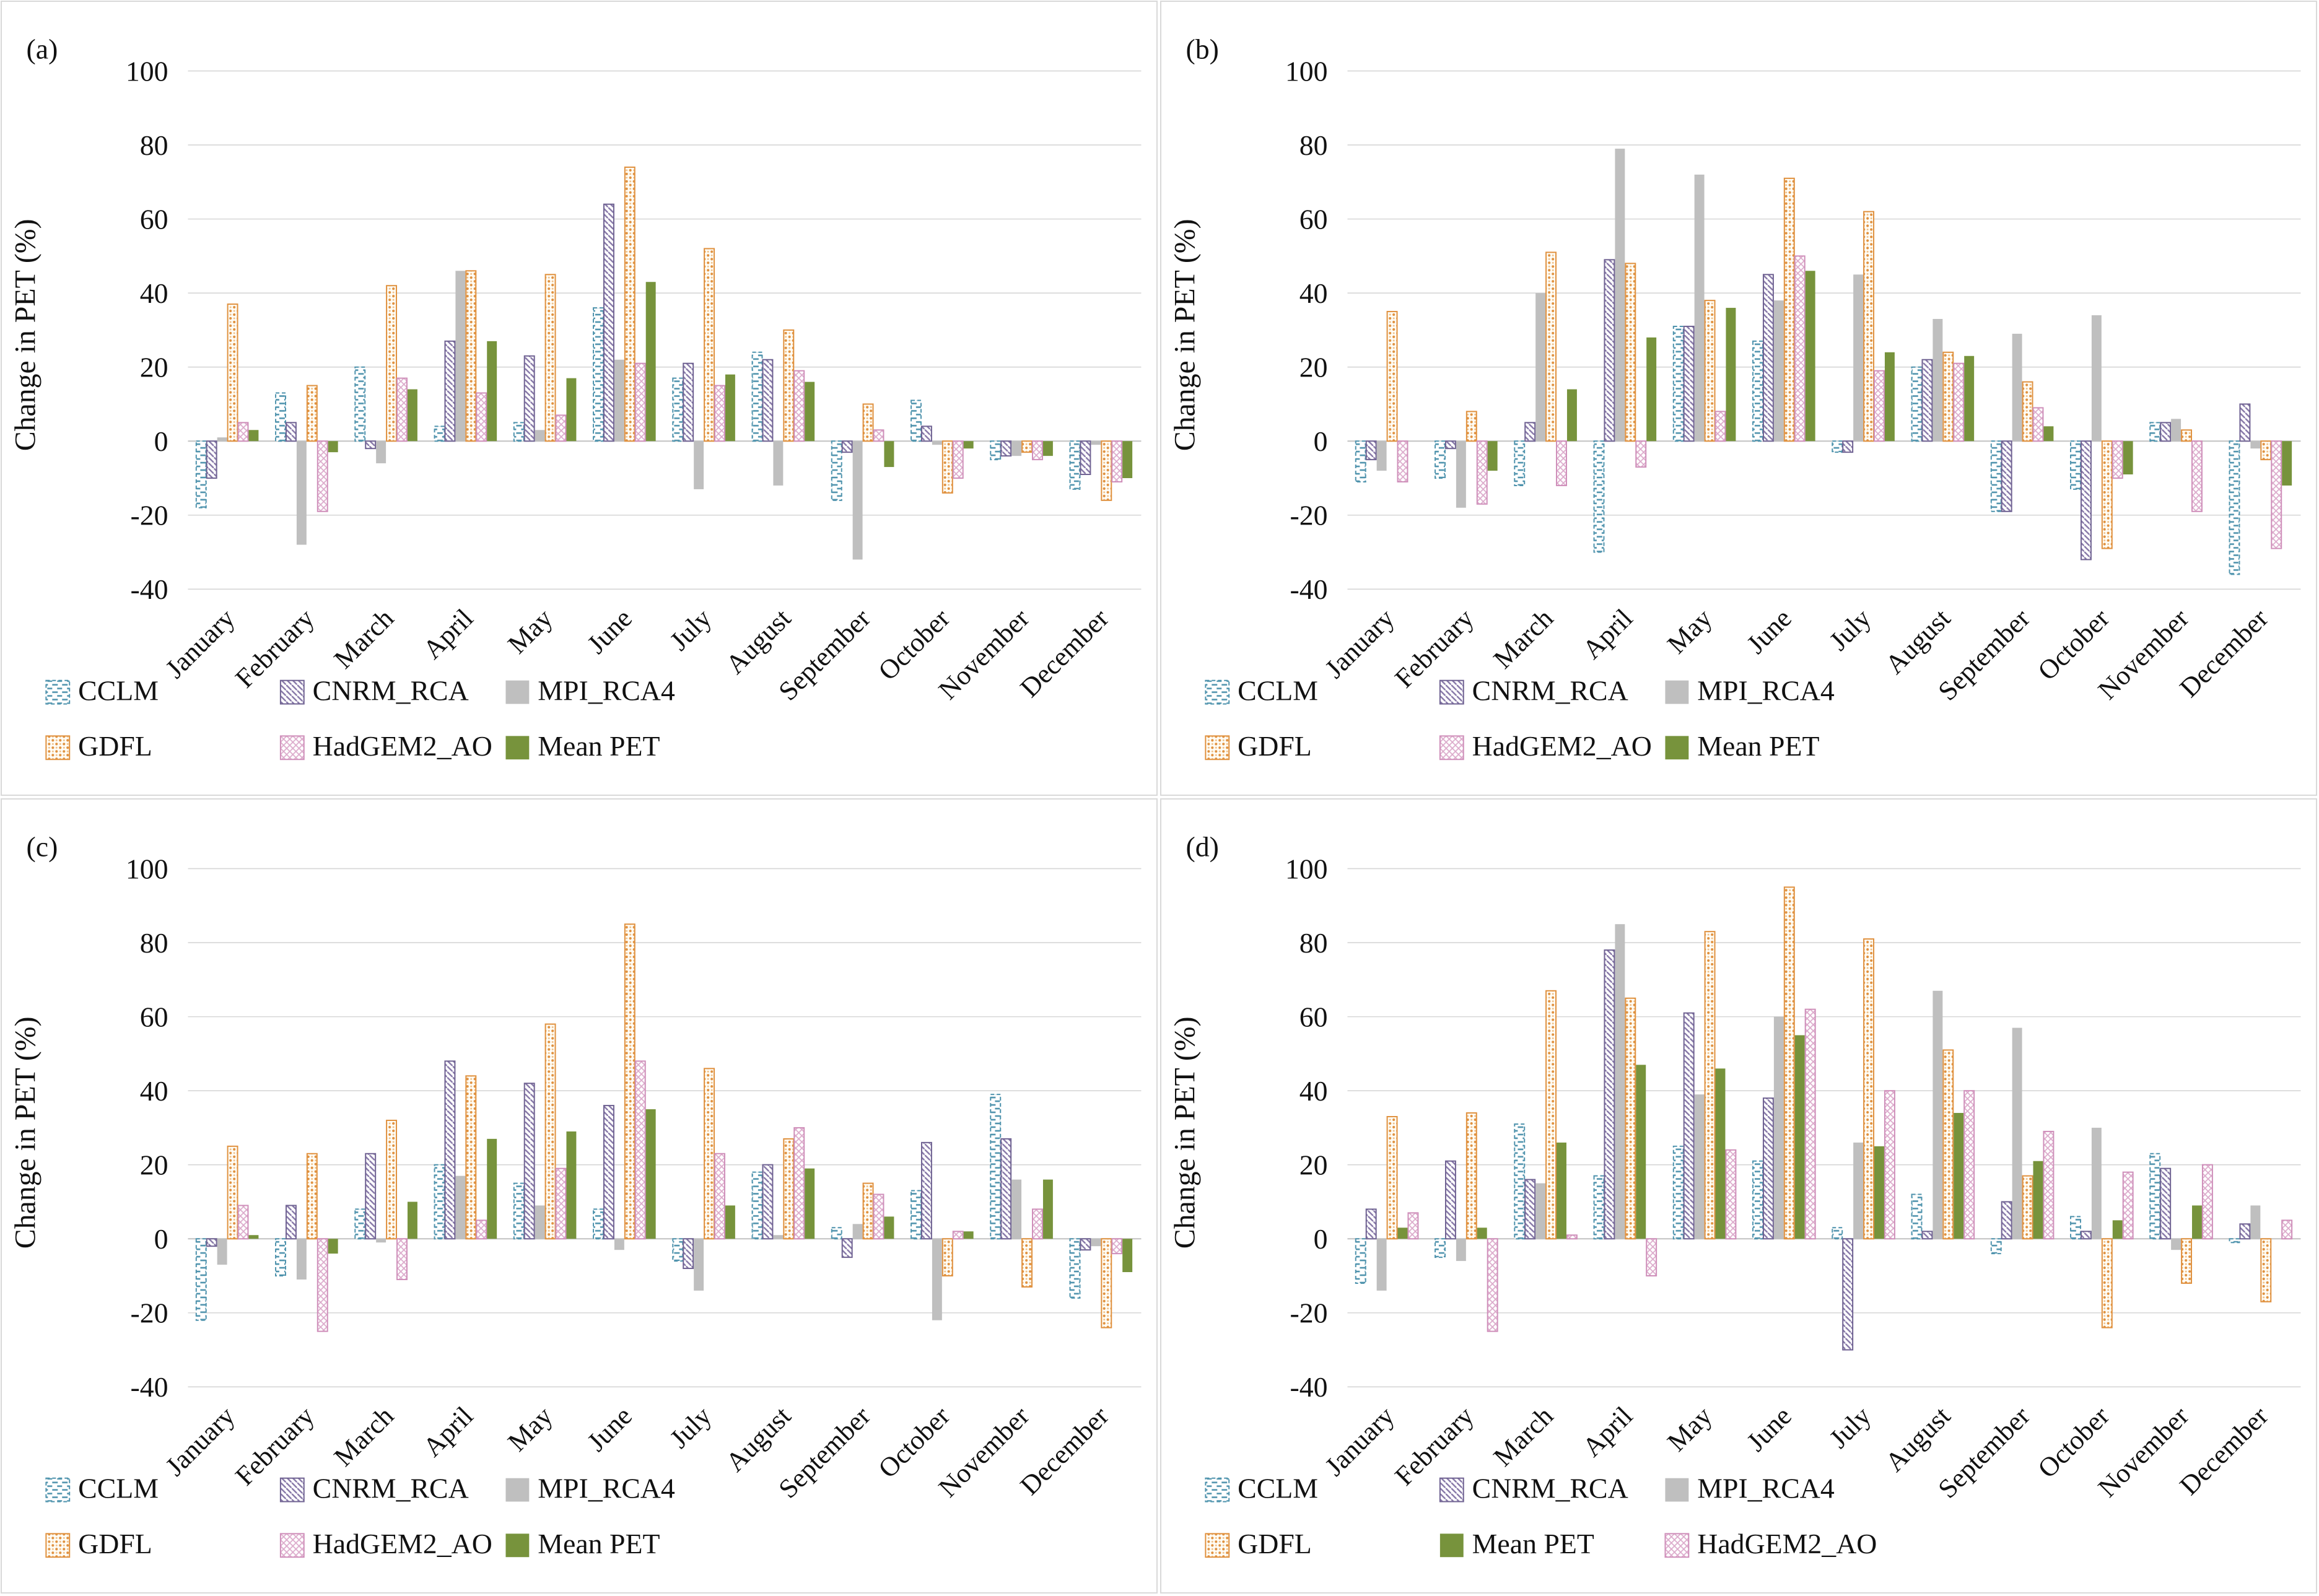 The height and width of the screenshot is (1596, 2319). What do you see at coordinates (1359, 643) in the screenshot?
I see `month-label: January` at bounding box center [1359, 643].